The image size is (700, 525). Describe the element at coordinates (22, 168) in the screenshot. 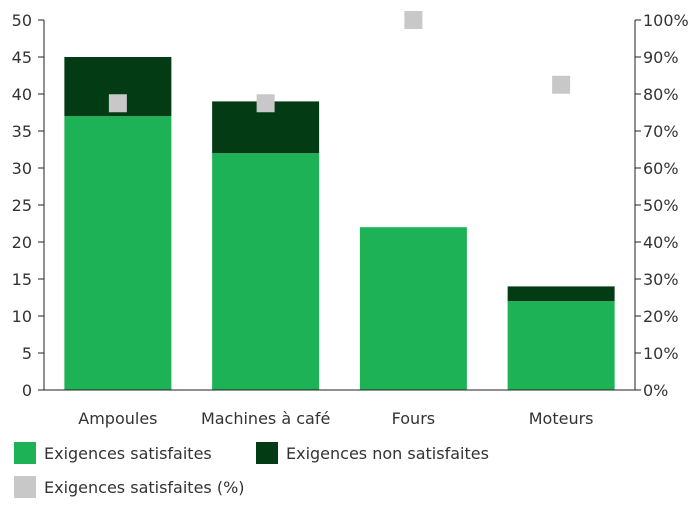

I see `y-tick-label-left-6: 30` at that location.